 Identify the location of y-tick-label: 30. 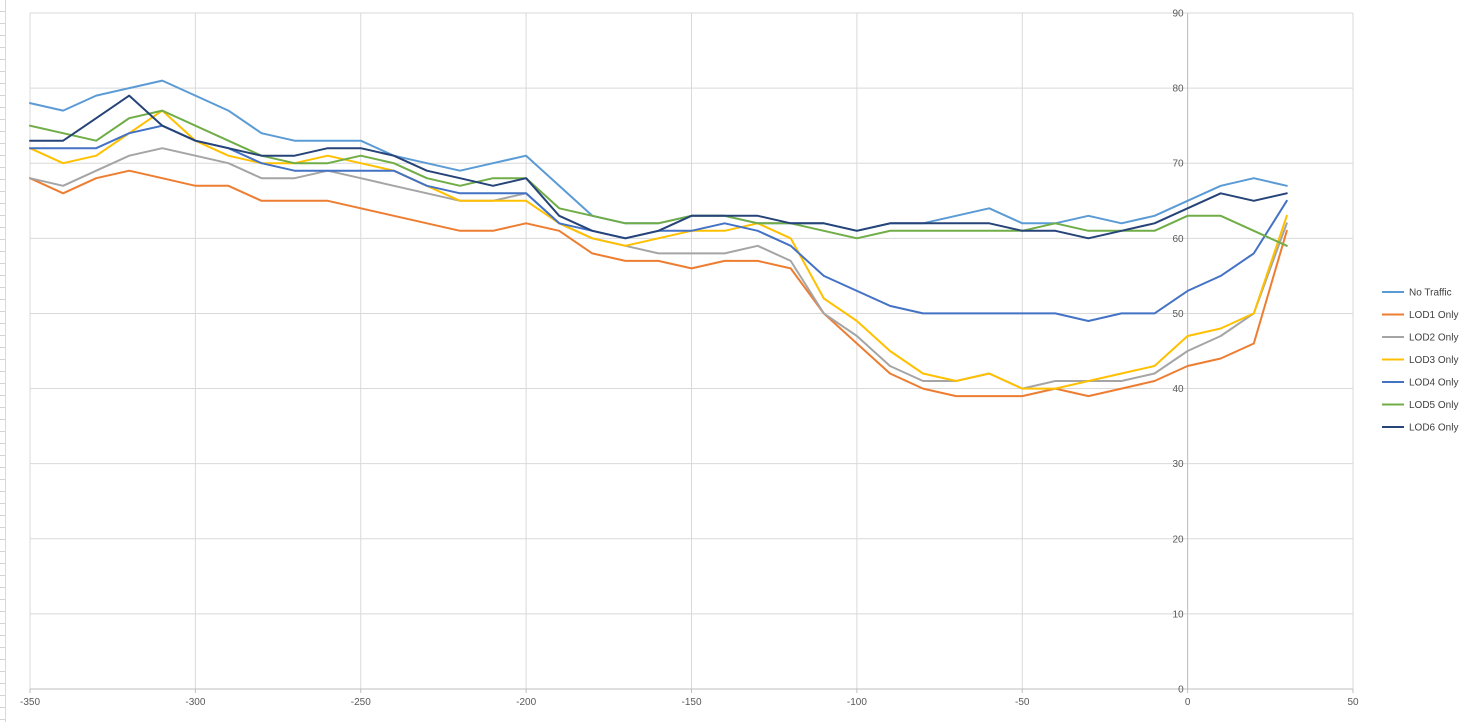
(1179, 464).